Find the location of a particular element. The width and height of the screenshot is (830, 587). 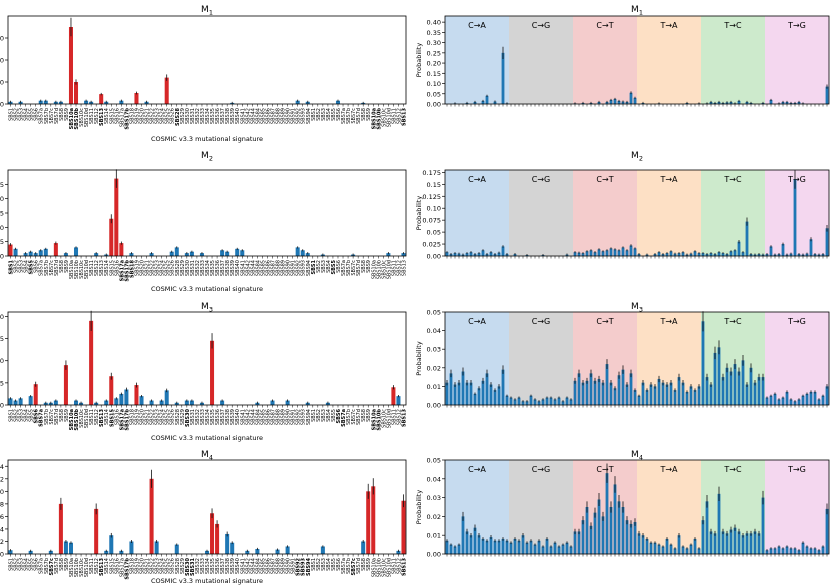

x-tick-label: SBS17a is located at coordinates (122, 567).